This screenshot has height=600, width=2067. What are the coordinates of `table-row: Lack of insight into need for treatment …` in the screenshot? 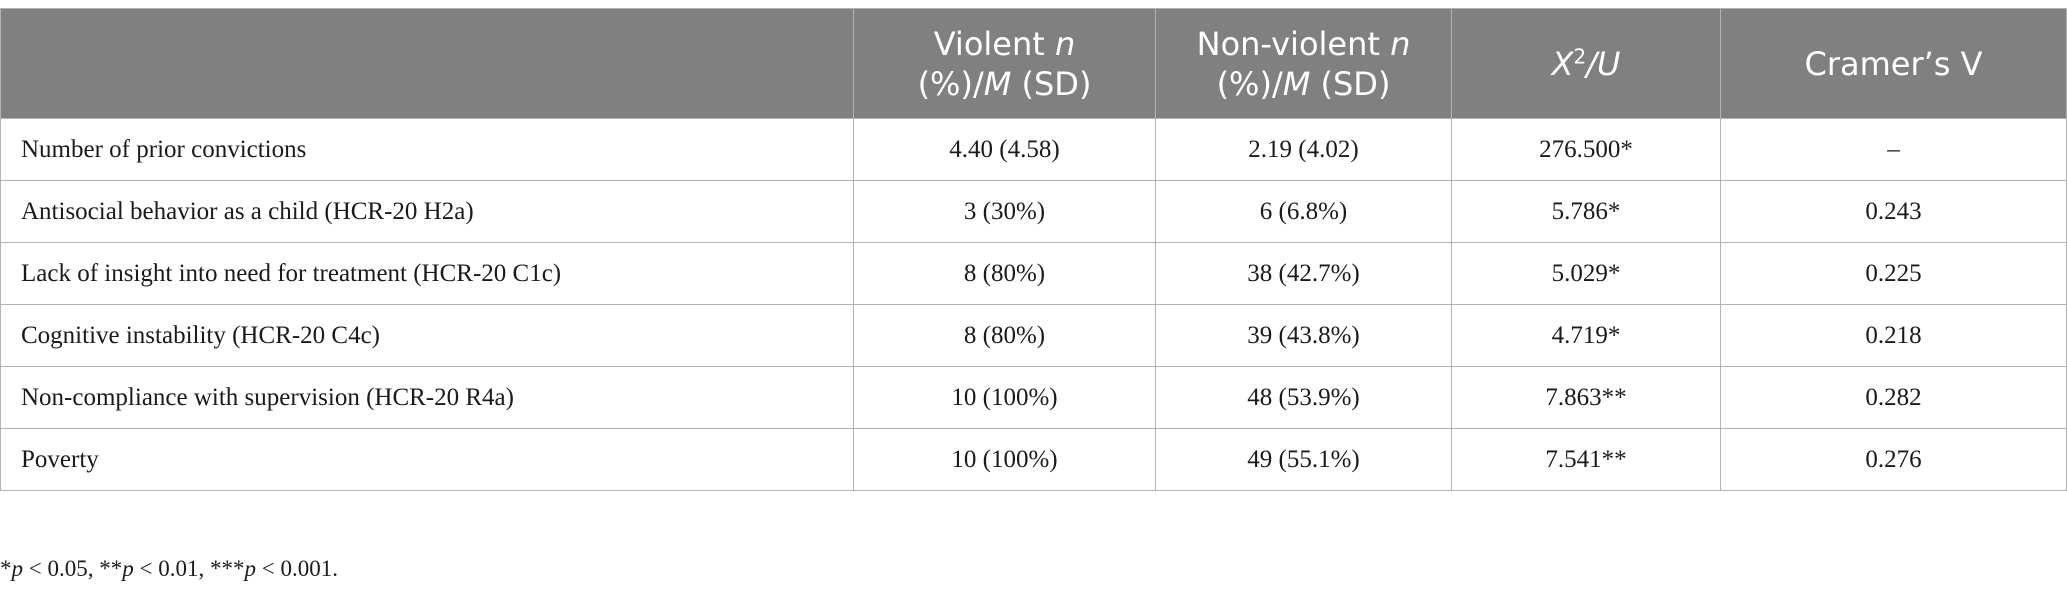 It's located at (1033, 273).